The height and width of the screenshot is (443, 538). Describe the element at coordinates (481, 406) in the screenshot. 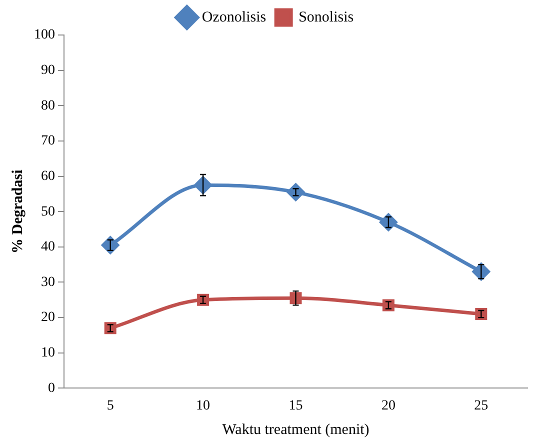

I see `x-tick-label: 25` at that location.